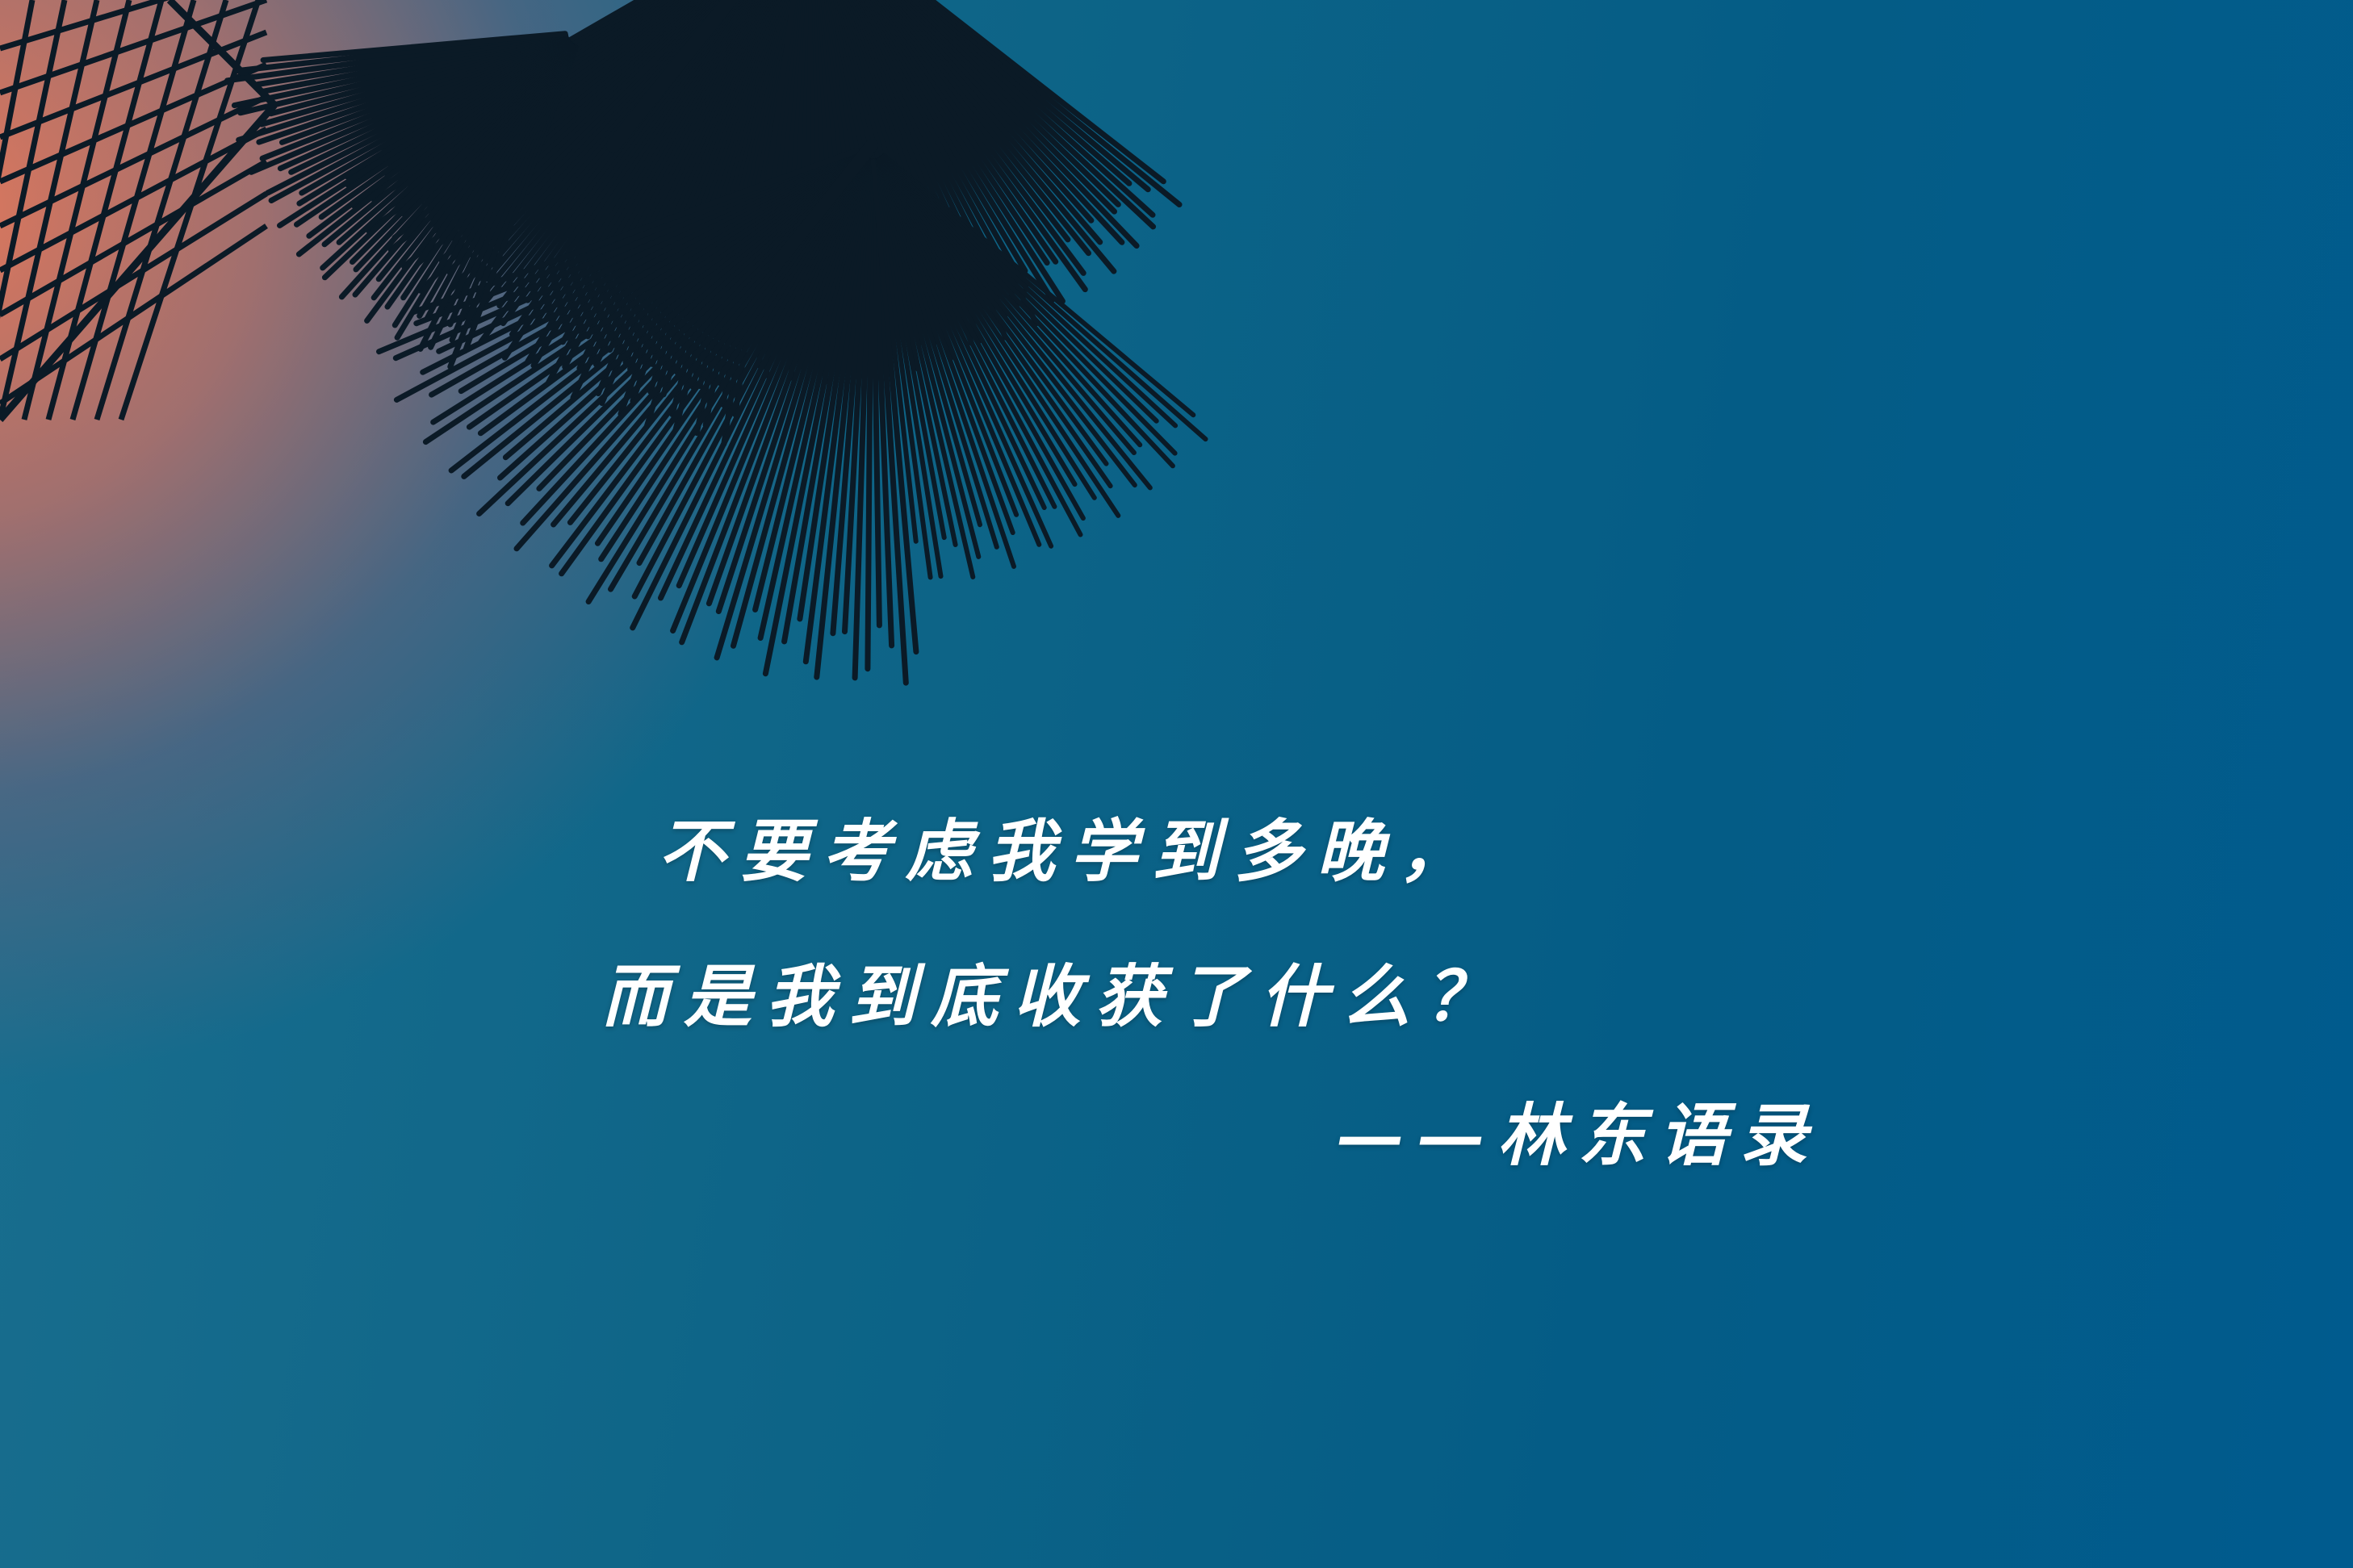 Image resolution: width=2353 pixels, height=1568 pixels. I want to click on roof-lattice-silhouette, so click(139, 211).